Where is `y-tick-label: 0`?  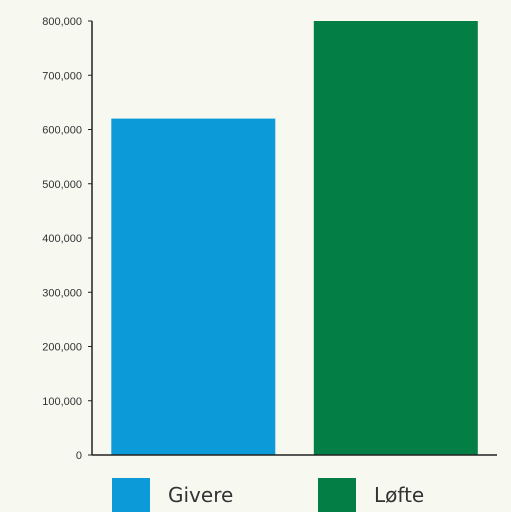 y-tick-label: 0 is located at coordinates (79, 456).